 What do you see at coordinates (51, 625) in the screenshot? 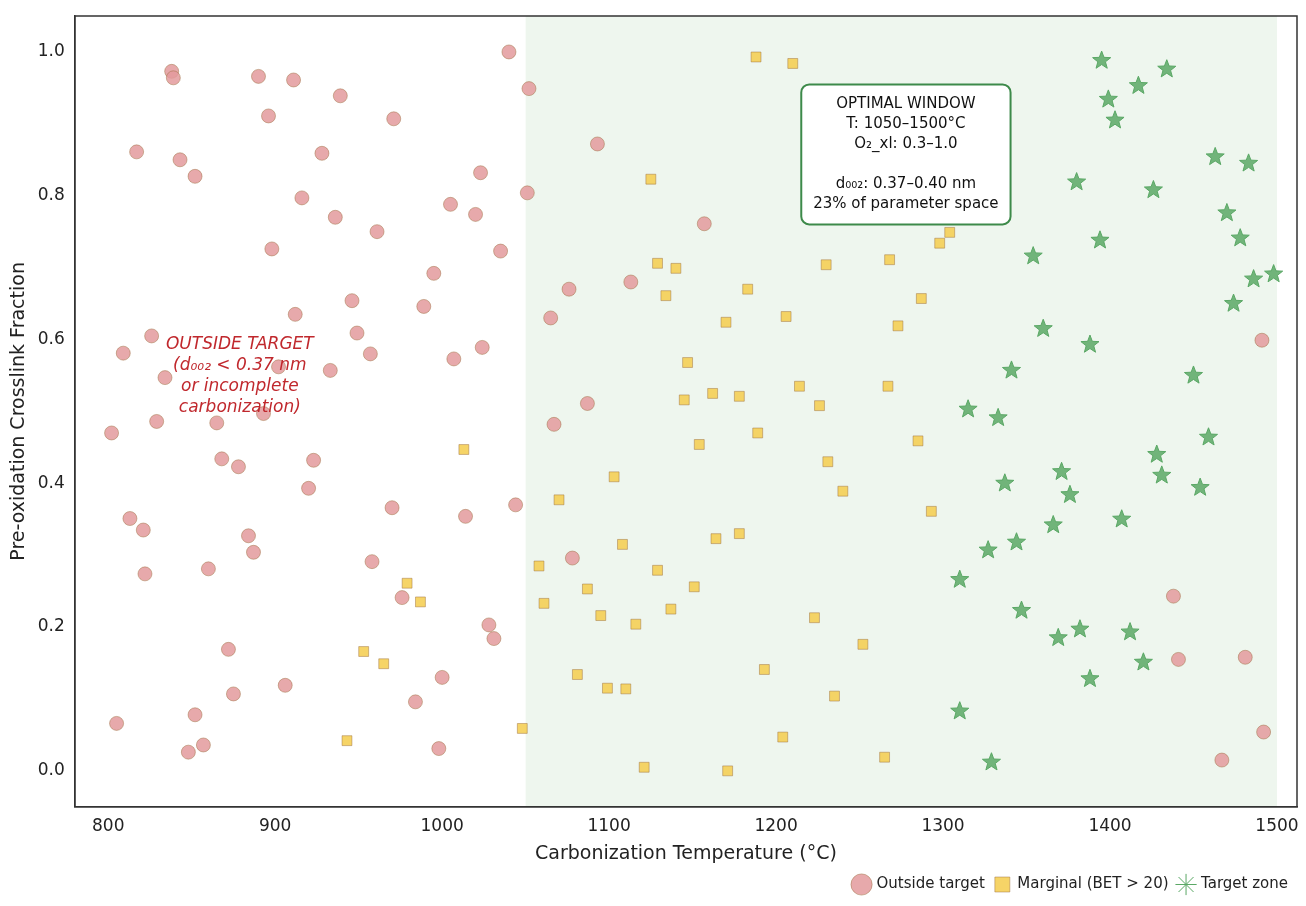
I see `y-tick-label: 0.2` at bounding box center [51, 625].